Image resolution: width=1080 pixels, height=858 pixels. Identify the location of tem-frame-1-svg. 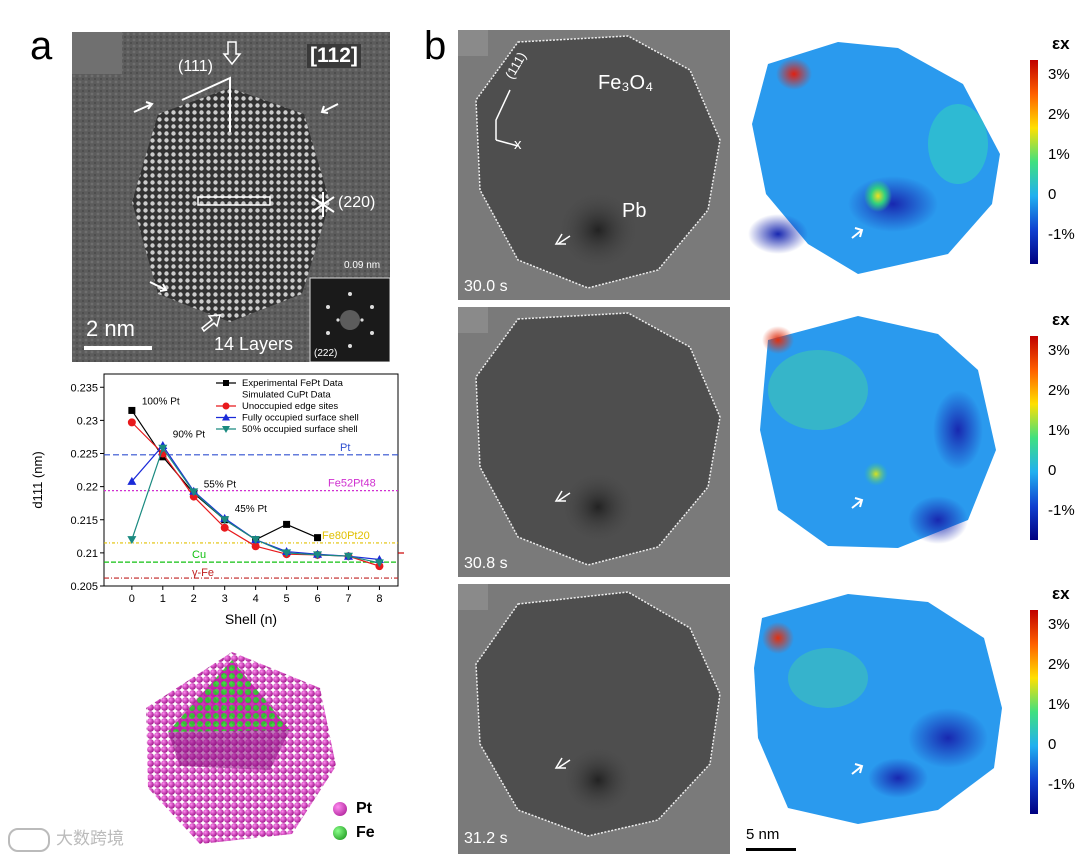
(594, 165).